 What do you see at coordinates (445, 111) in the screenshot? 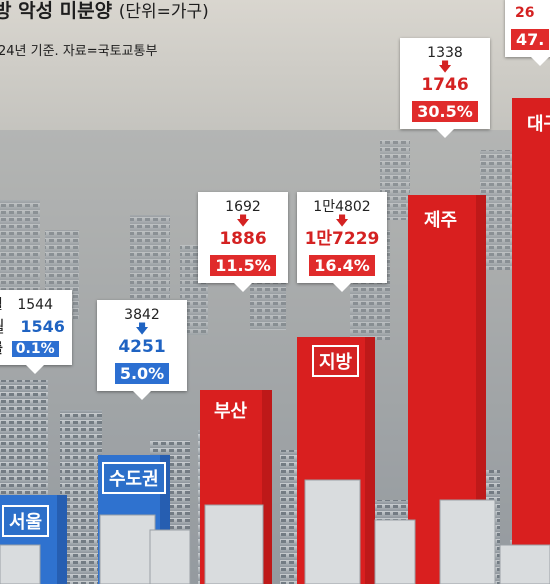
I see `jeju-rate: 30.5%` at bounding box center [445, 111].